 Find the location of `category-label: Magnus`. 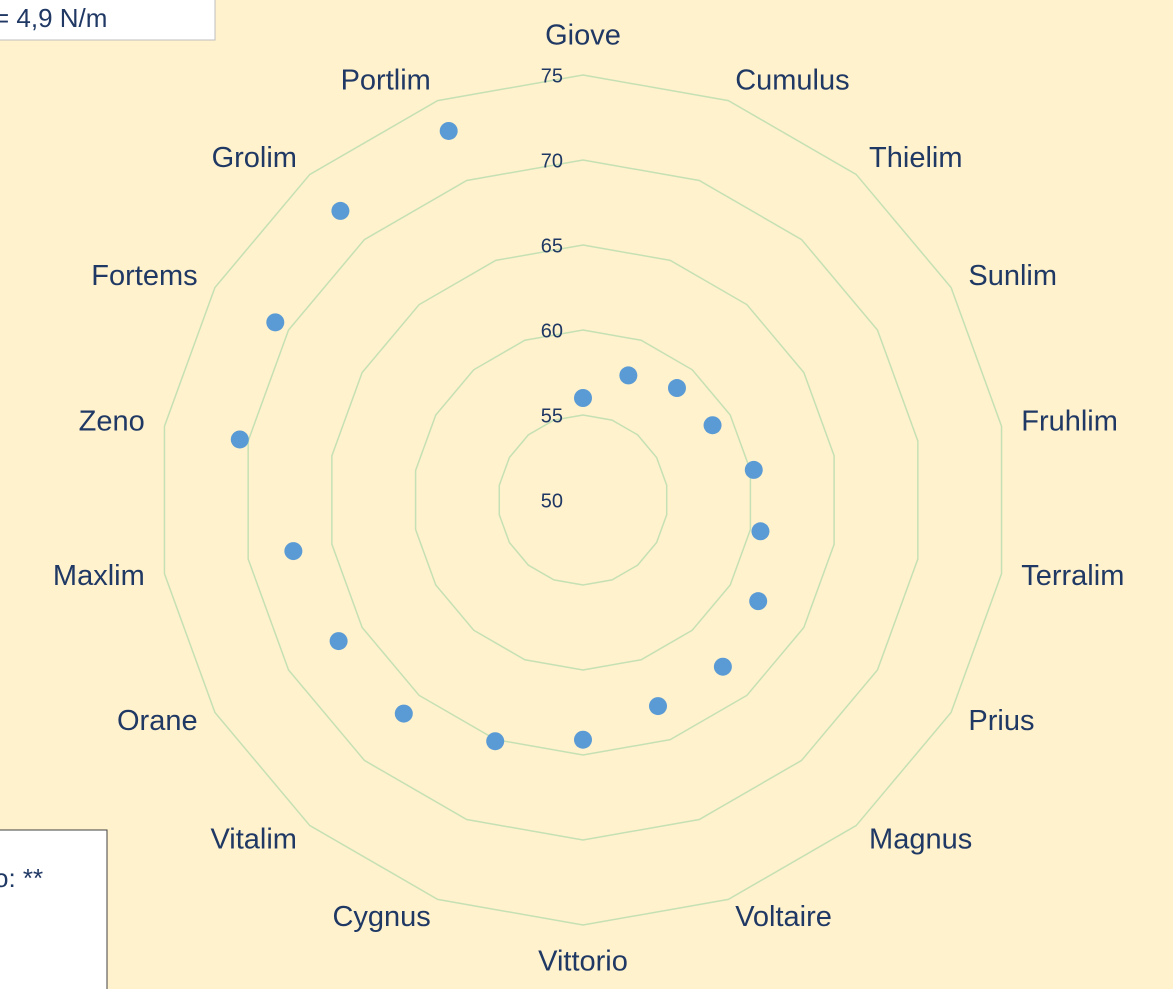

category-label: Magnus is located at coordinates (920, 840).